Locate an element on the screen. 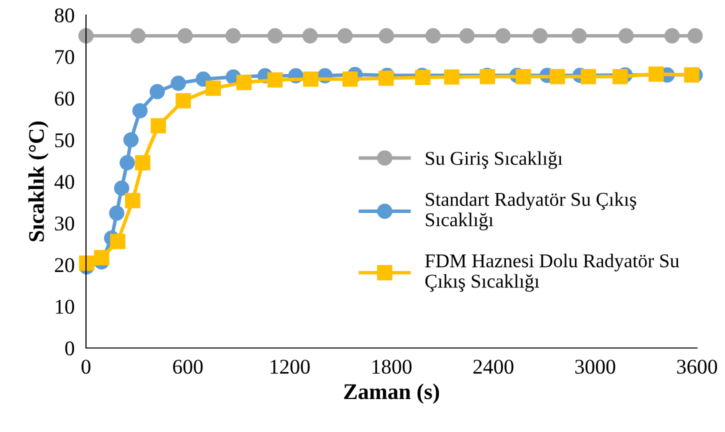  x-tick-label: 600 is located at coordinates (188, 367).